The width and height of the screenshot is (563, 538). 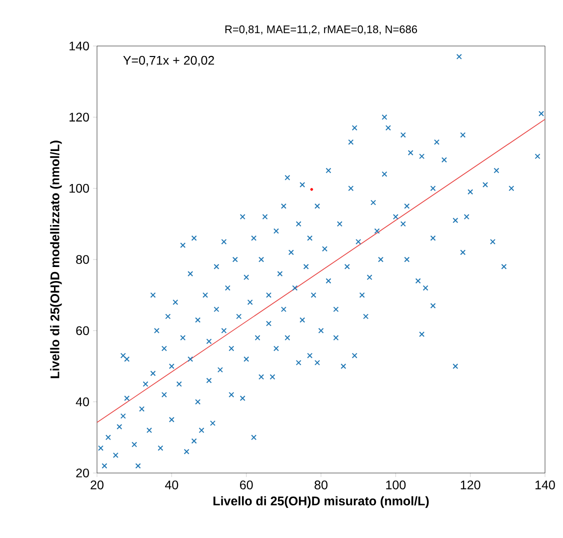 I want to click on x-tick-label: 120, so click(x=470, y=485).